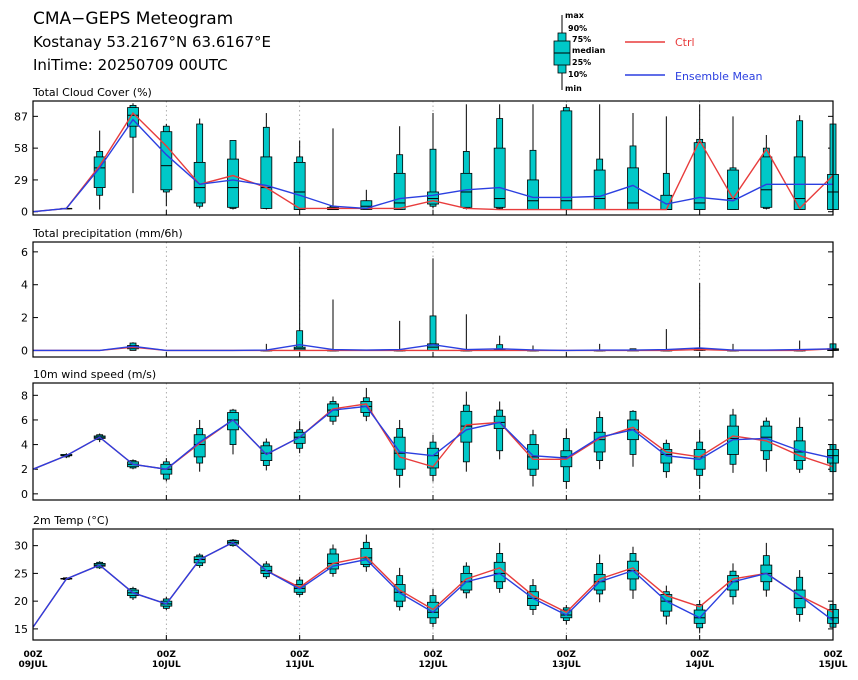  Describe the element at coordinates (577, 74) in the screenshot. I see `legend-box-label: 10%` at that location.